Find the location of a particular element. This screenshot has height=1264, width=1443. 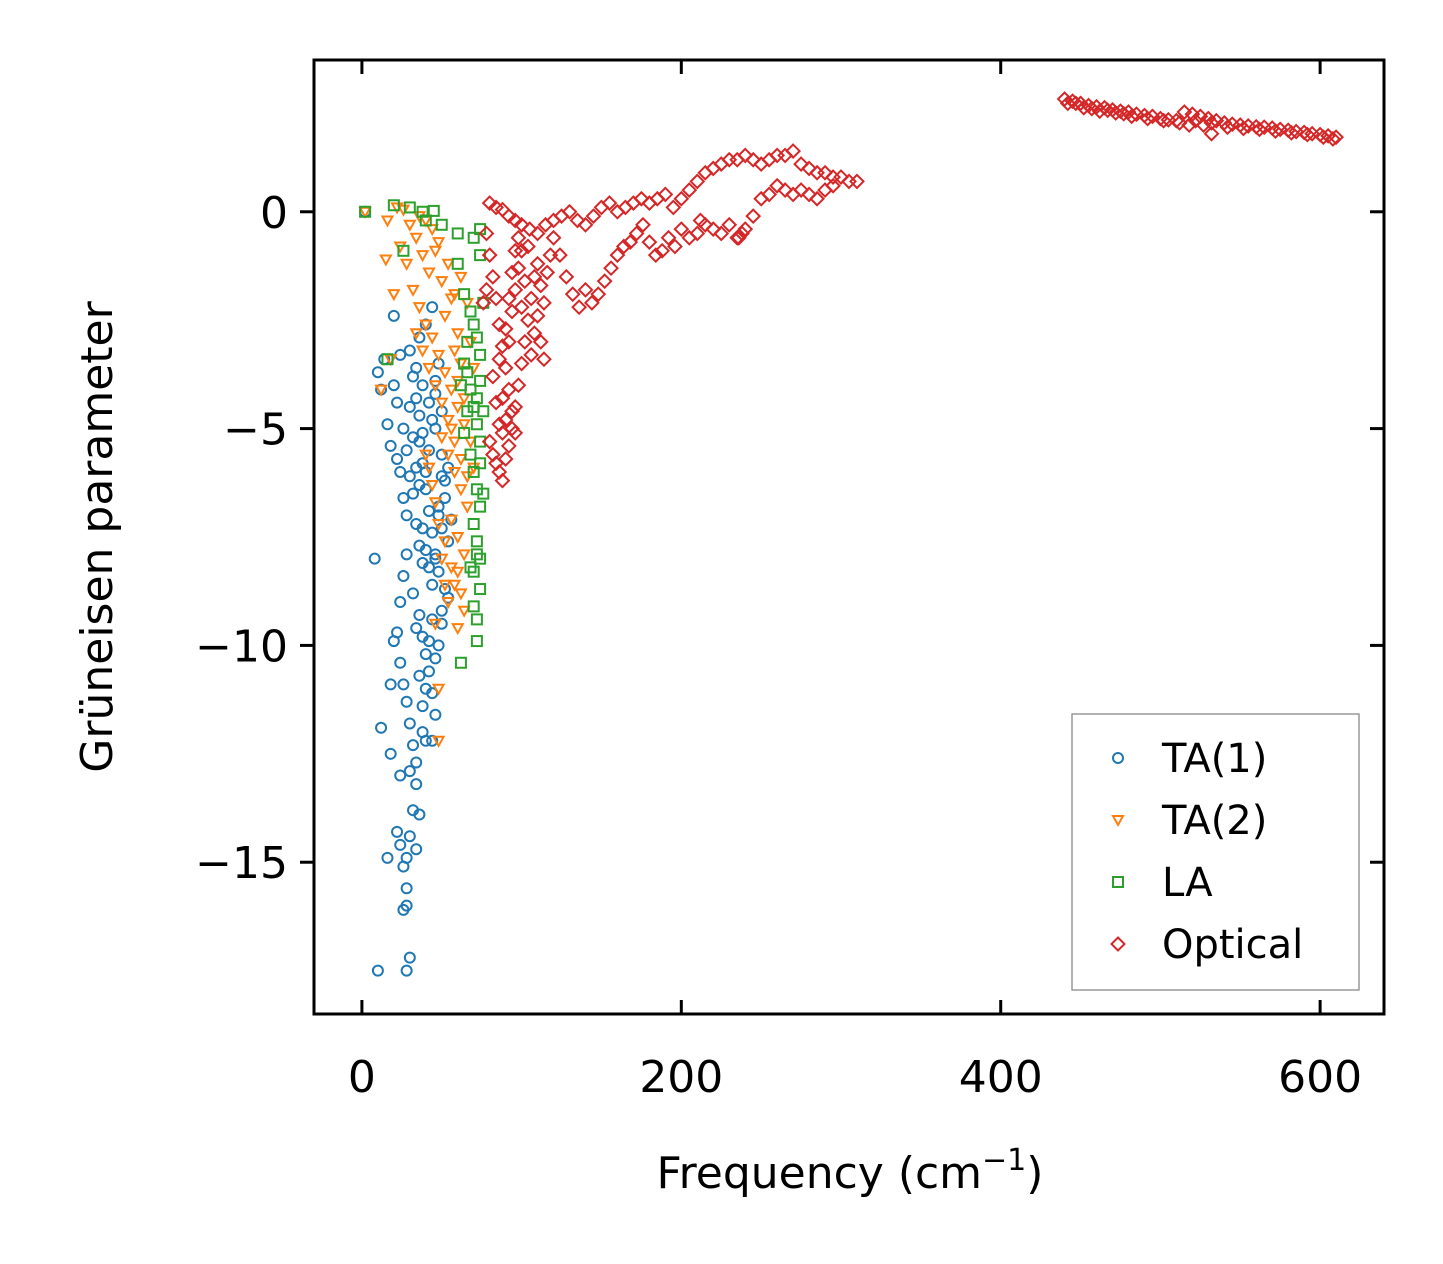

legend: TA(1) TA(2) LA Optical is located at coordinates (1215, 852).